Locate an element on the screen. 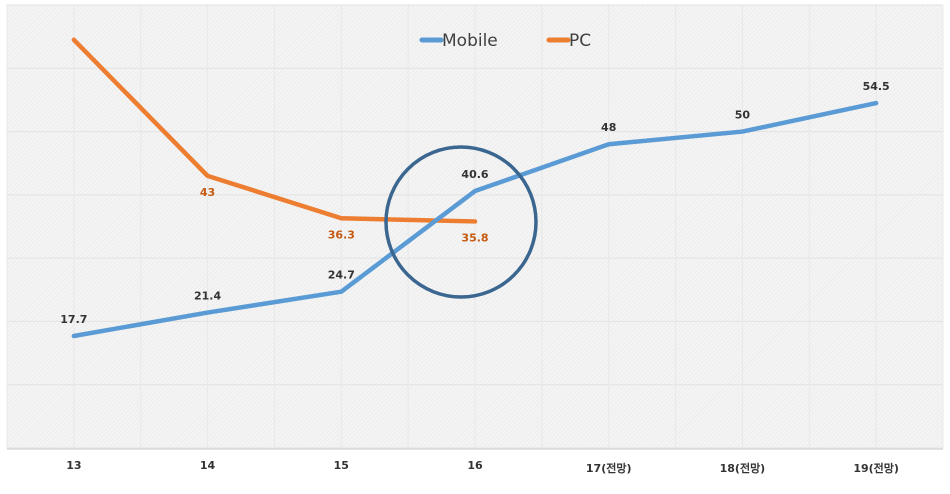 The image size is (950, 494). data-label-mobile: 17.7 is located at coordinates (73, 319).